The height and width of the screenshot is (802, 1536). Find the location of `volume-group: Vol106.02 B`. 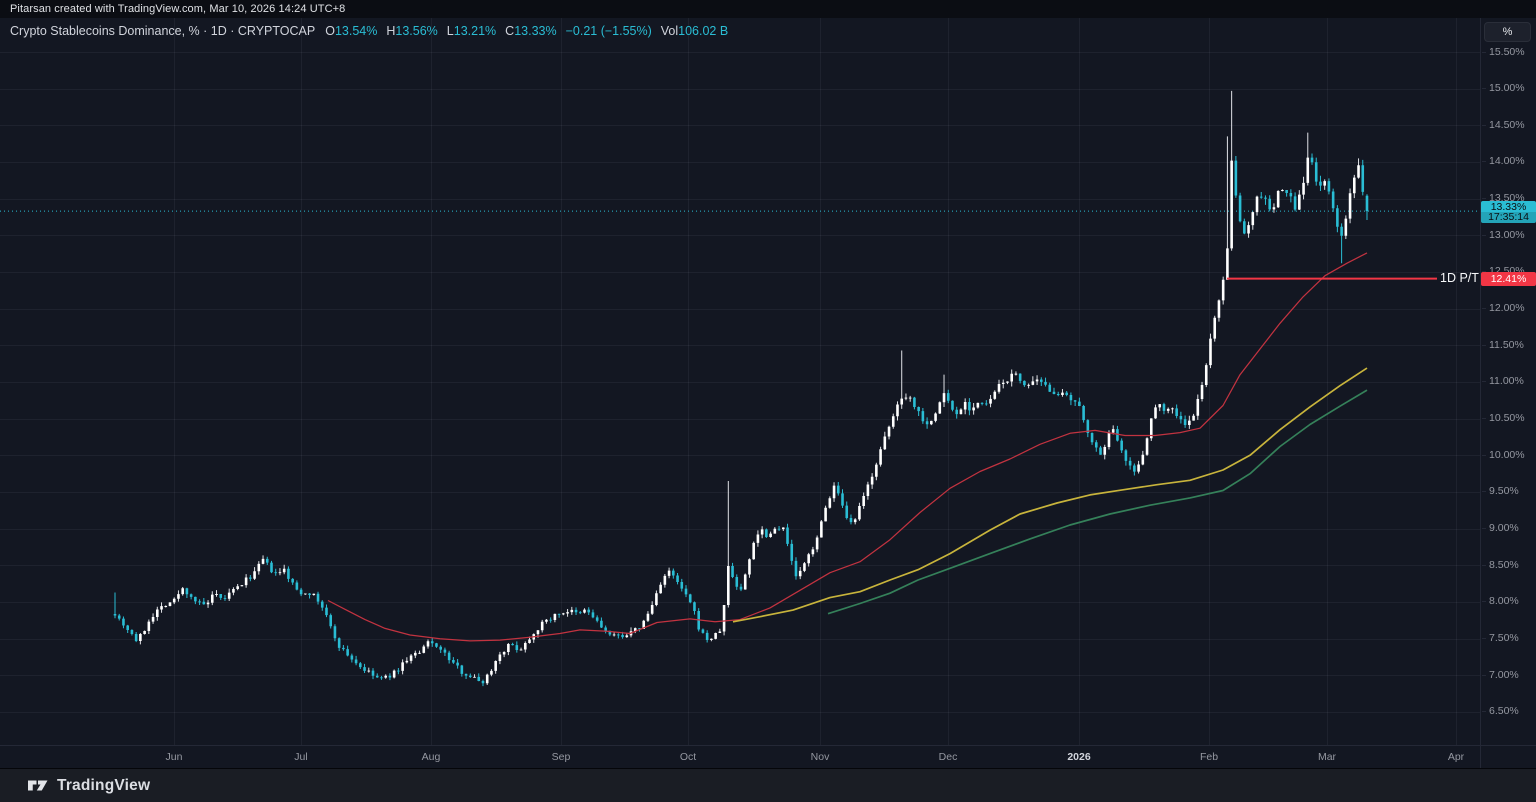

volume-group: Vol106.02 B is located at coordinates (694, 31).